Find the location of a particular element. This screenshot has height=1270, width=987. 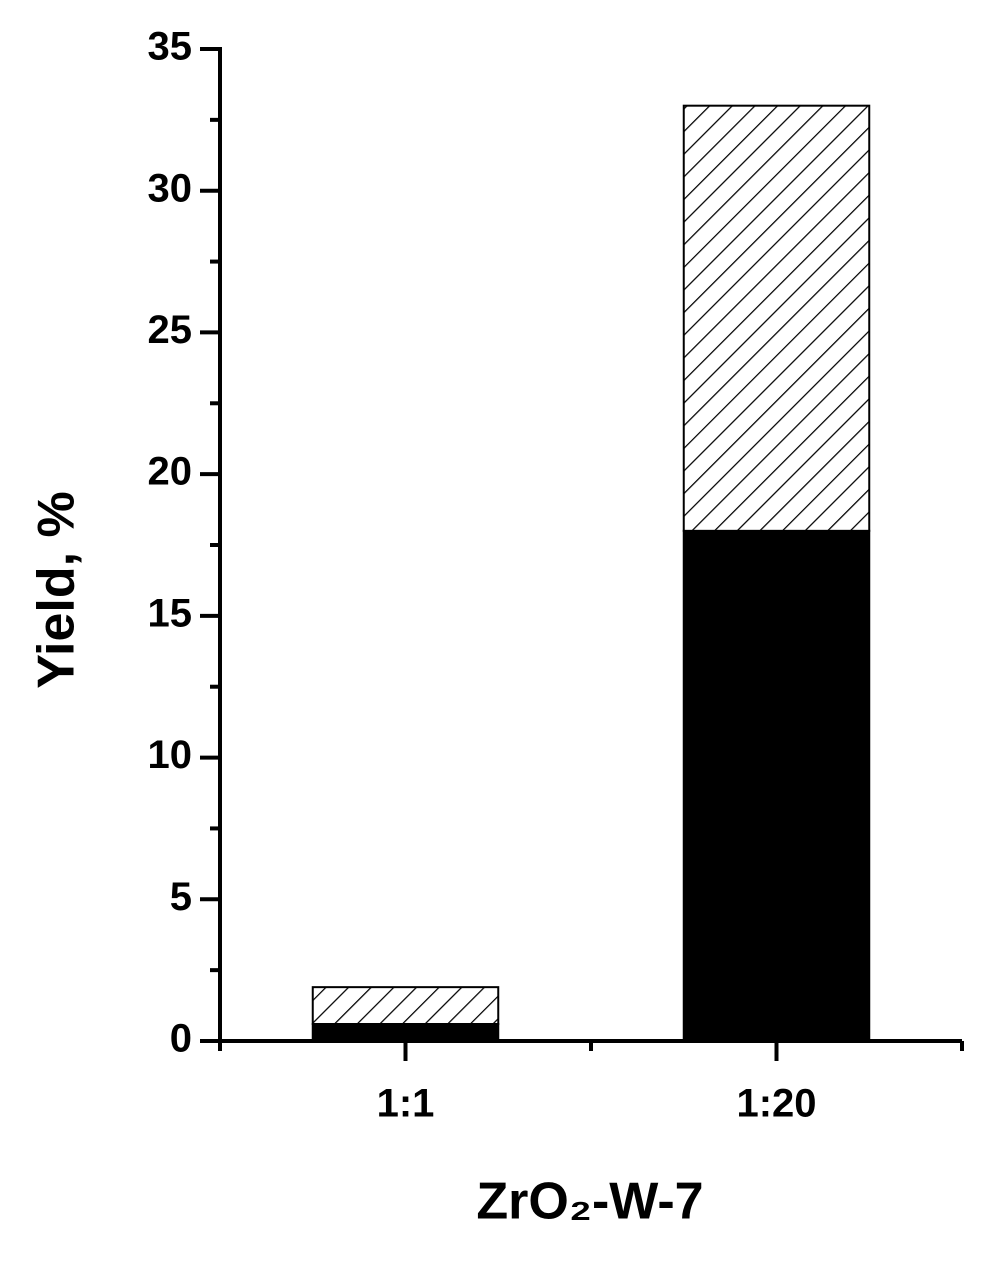

x-tick-label: 1:1 is located at coordinates (406, 1104).